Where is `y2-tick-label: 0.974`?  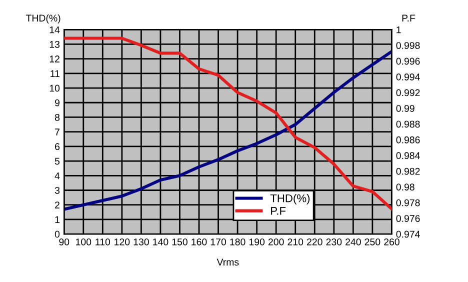
y2-tick-label: 0.974 is located at coordinates (408, 234).